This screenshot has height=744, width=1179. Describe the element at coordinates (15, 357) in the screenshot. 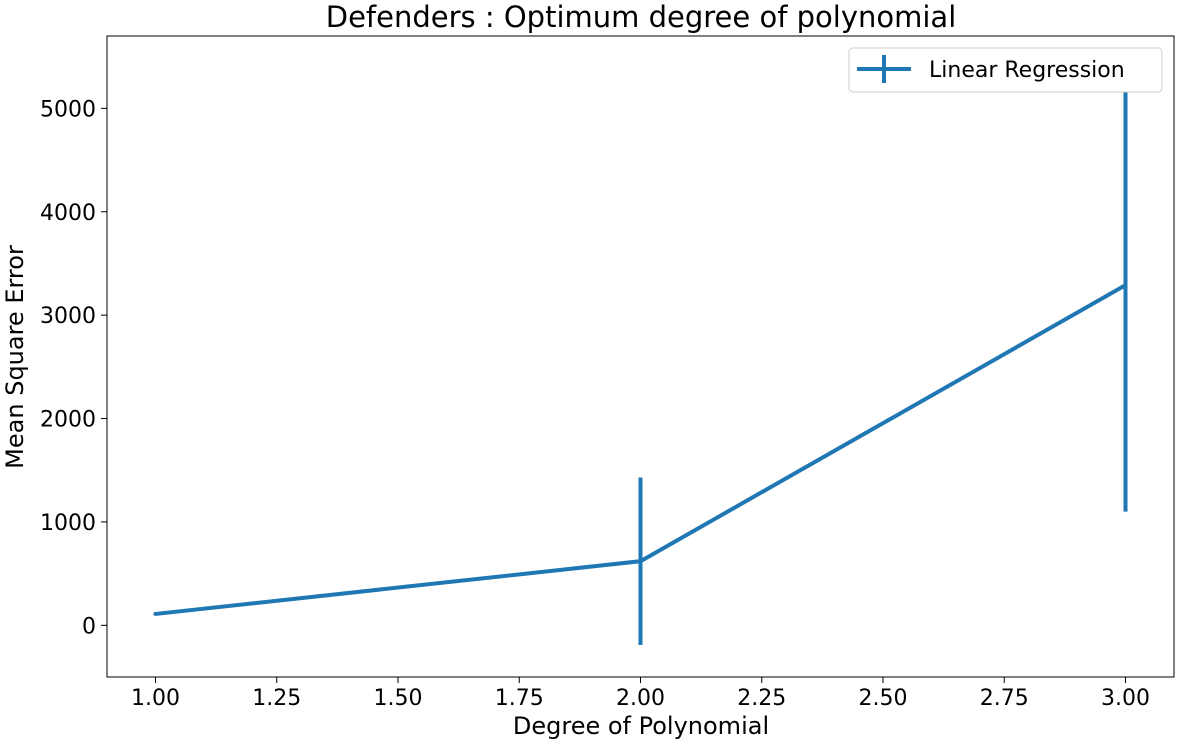

I see `y-axis-label: Mean Square Error` at that location.